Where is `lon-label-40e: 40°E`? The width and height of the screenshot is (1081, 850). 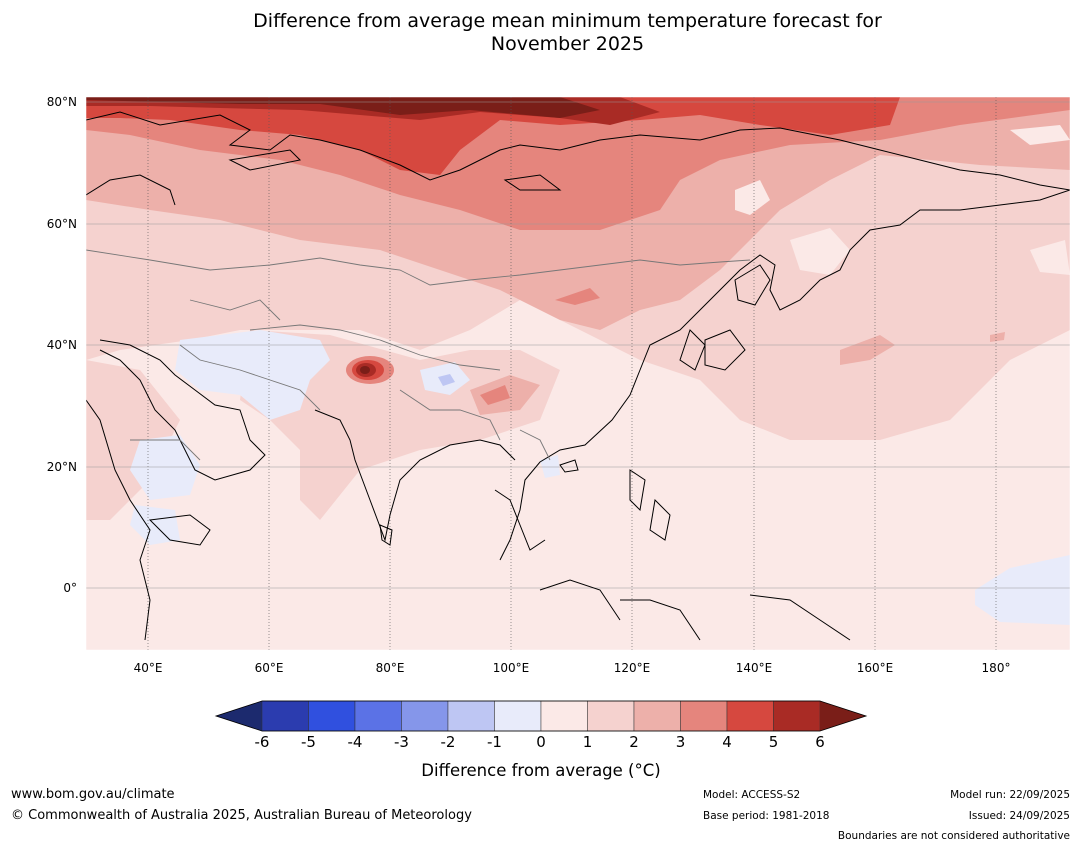 lon-label-40e: 40°E is located at coordinates (148, 668).